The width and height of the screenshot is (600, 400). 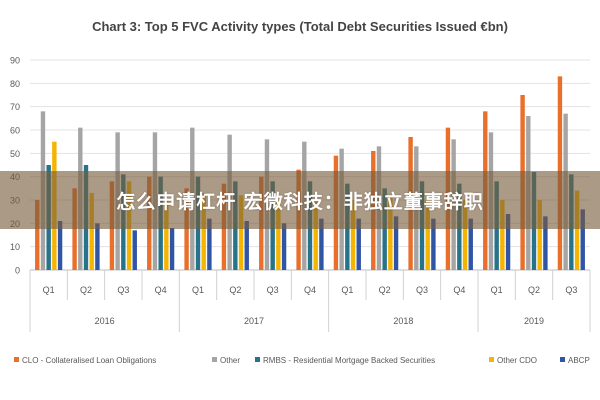 What do you see at coordinates (579, 360) in the screenshot?
I see `legend-label: ABCP` at bounding box center [579, 360].